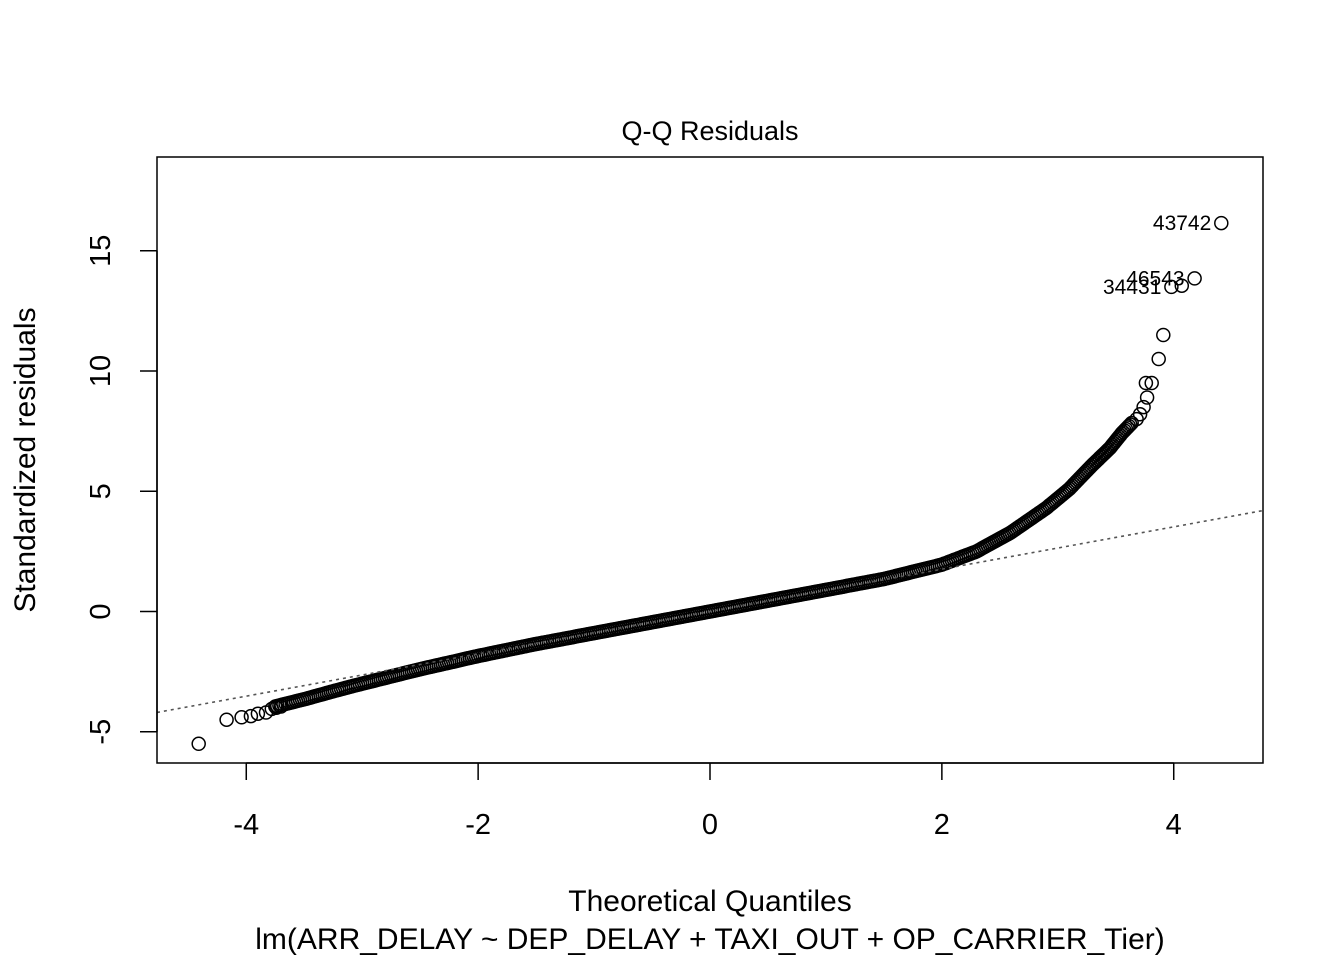 The height and width of the screenshot is (960, 1344). What do you see at coordinates (101, 491) in the screenshot?
I see `y-tick-label: 5` at bounding box center [101, 491].